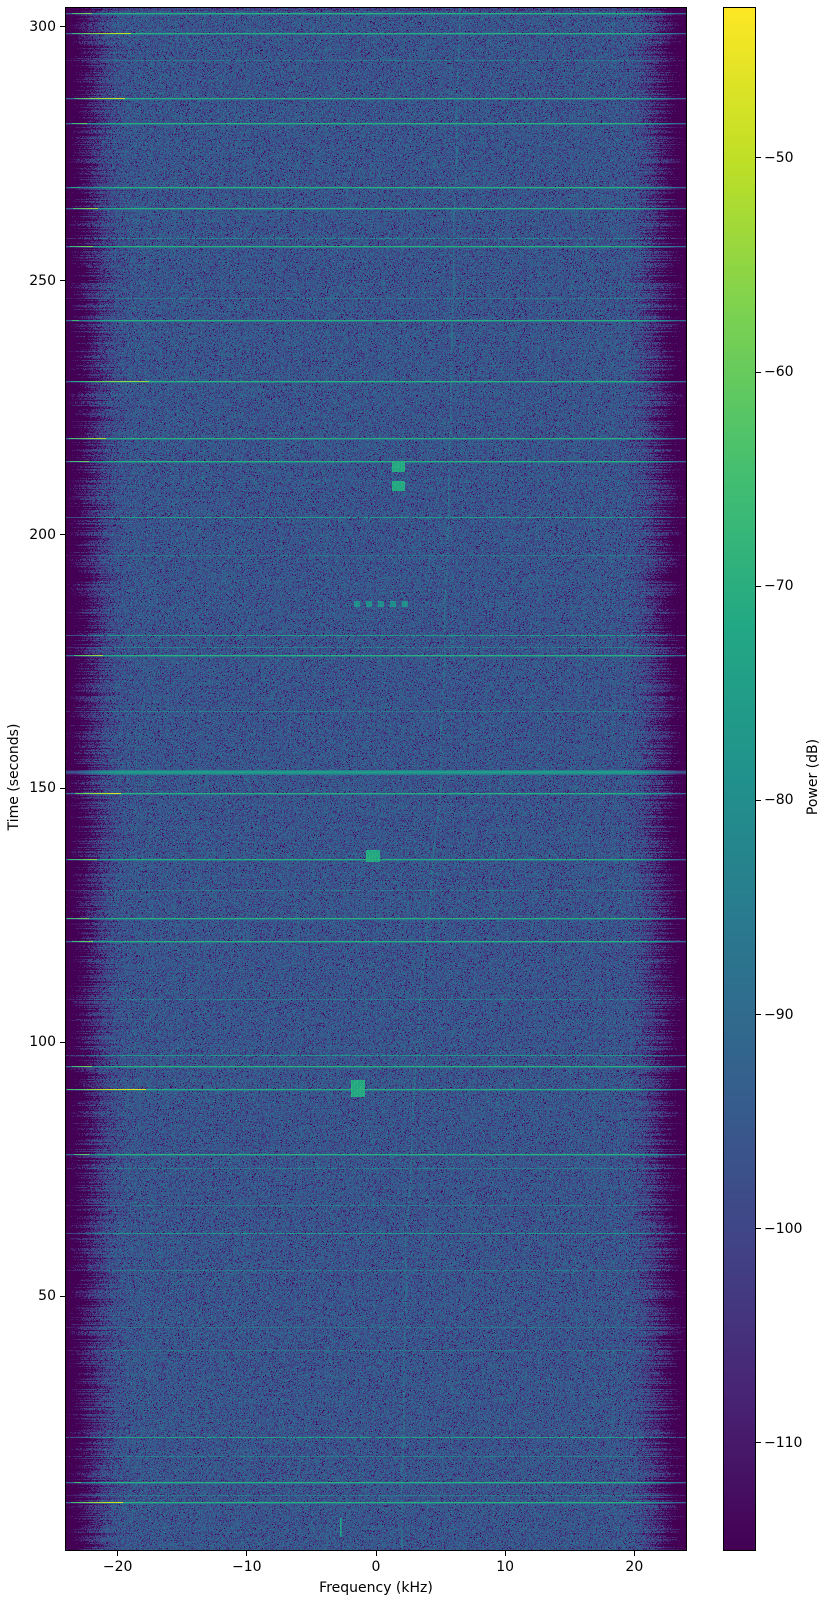  What do you see at coordinates (783, 1442) in the screenshot?
I see `colorbar-tick-label--110: −110` at bounding box center [783, 1442].